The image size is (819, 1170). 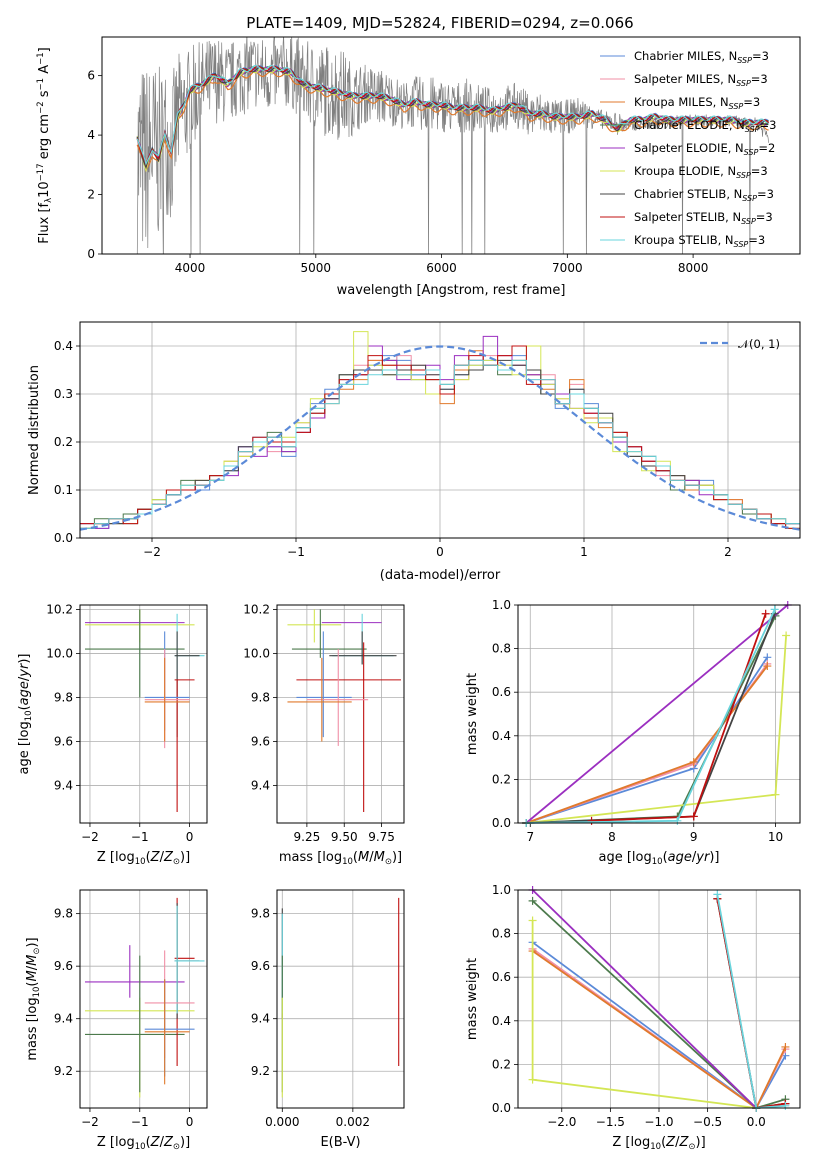 What do you see at coordinates (63, 490) in the screenshot?
I see `y-tick-label: 0.1` at bounding box center [63, 490].